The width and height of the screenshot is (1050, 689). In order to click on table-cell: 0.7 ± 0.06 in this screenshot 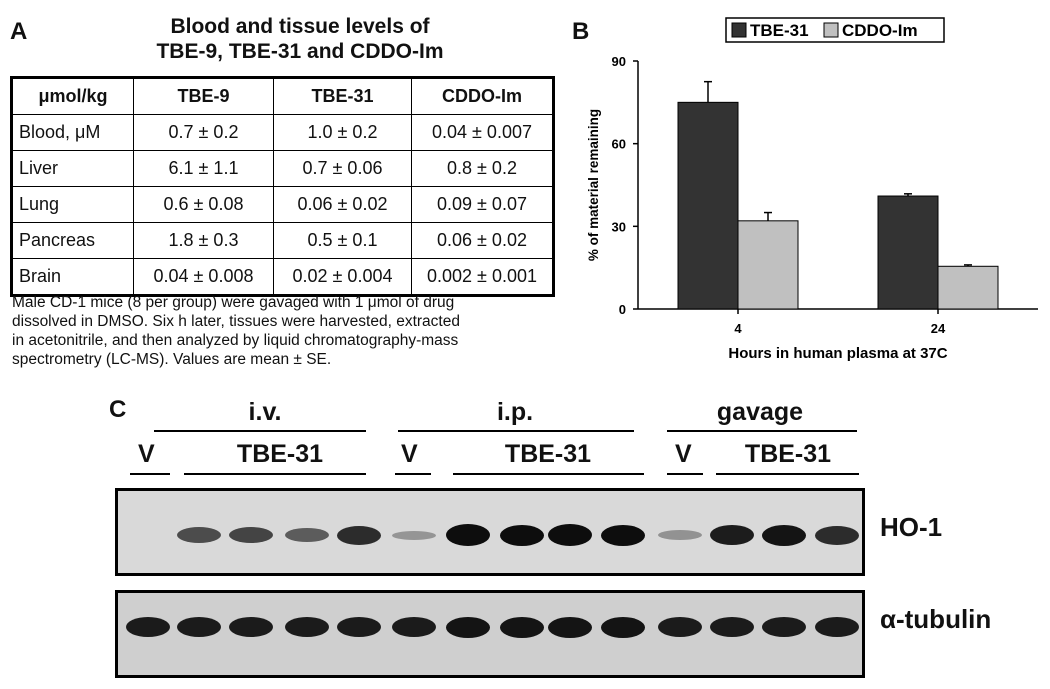, I will do `click(342, 168)`.